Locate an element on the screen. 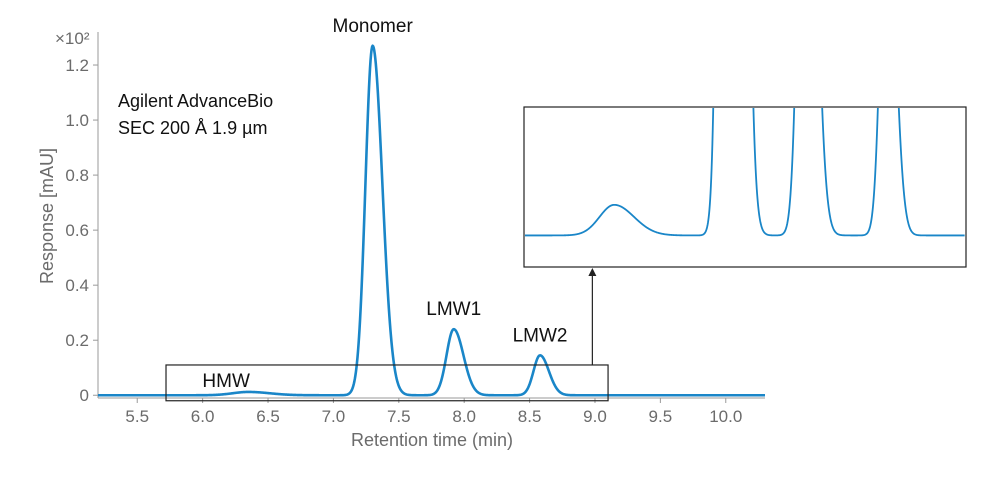 The height and width of the screenshot is (492, 1000). x-tick-label: 9.5 is located at coordinates (661, 416).